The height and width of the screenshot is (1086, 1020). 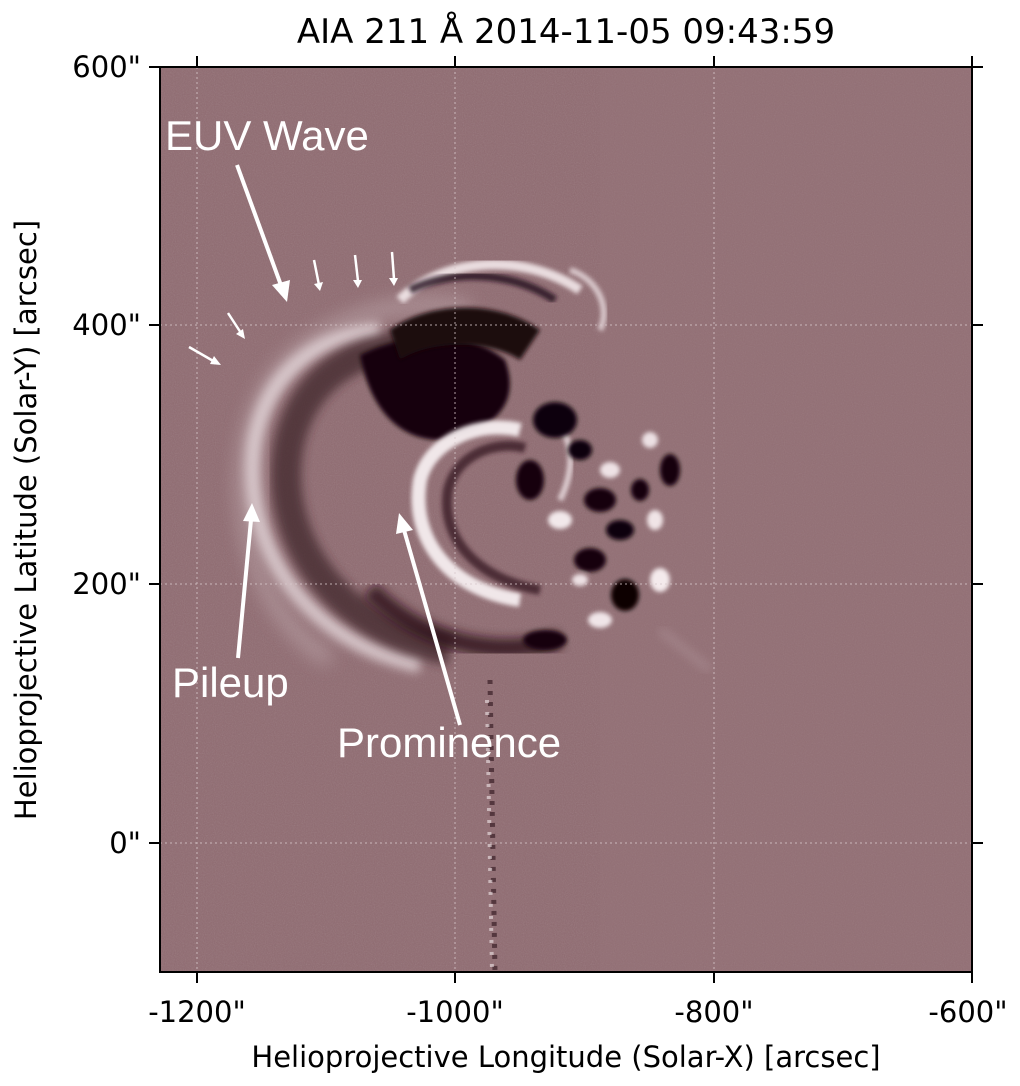 What do you see at coordinates (106, 584) in the screenshot?
I see `y-tick-label: 200"` at bounding box center [106, 584].